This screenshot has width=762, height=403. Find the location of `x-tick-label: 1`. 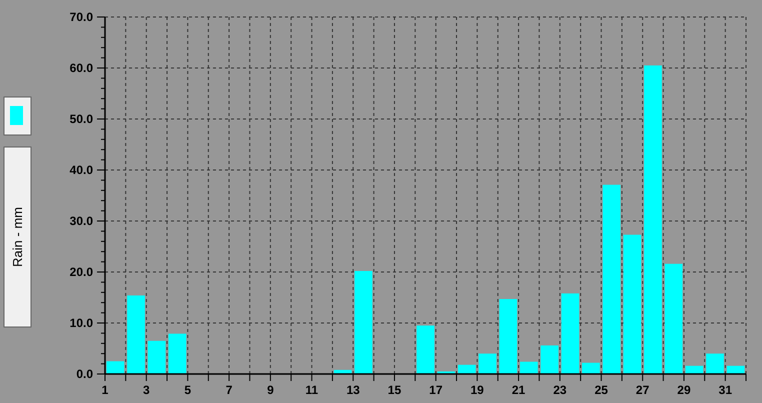

x-tick-label: 1 is located at coordinates (105, 390).